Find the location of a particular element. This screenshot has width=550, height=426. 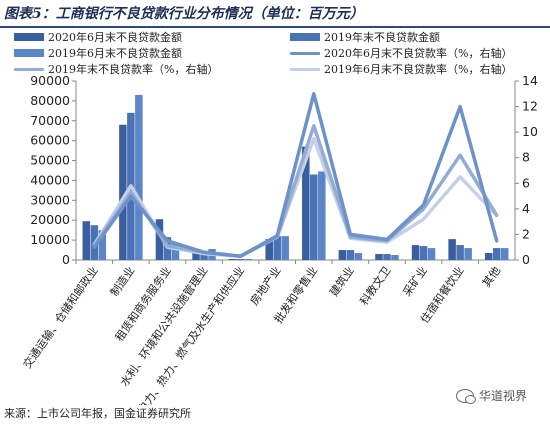

source-note: 来源：上市公司年报，国金证券研究所 is located at coordinates (97, 413).